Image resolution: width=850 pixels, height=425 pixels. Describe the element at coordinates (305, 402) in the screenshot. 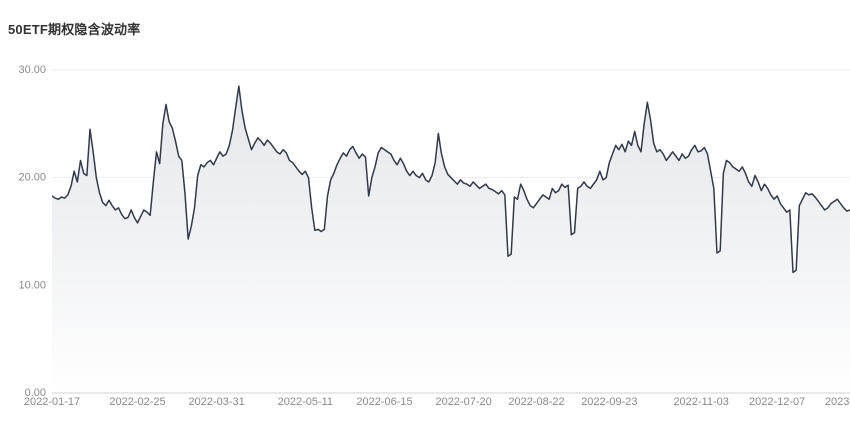

I see `x-tick-label: 2022-05-11` at that location.